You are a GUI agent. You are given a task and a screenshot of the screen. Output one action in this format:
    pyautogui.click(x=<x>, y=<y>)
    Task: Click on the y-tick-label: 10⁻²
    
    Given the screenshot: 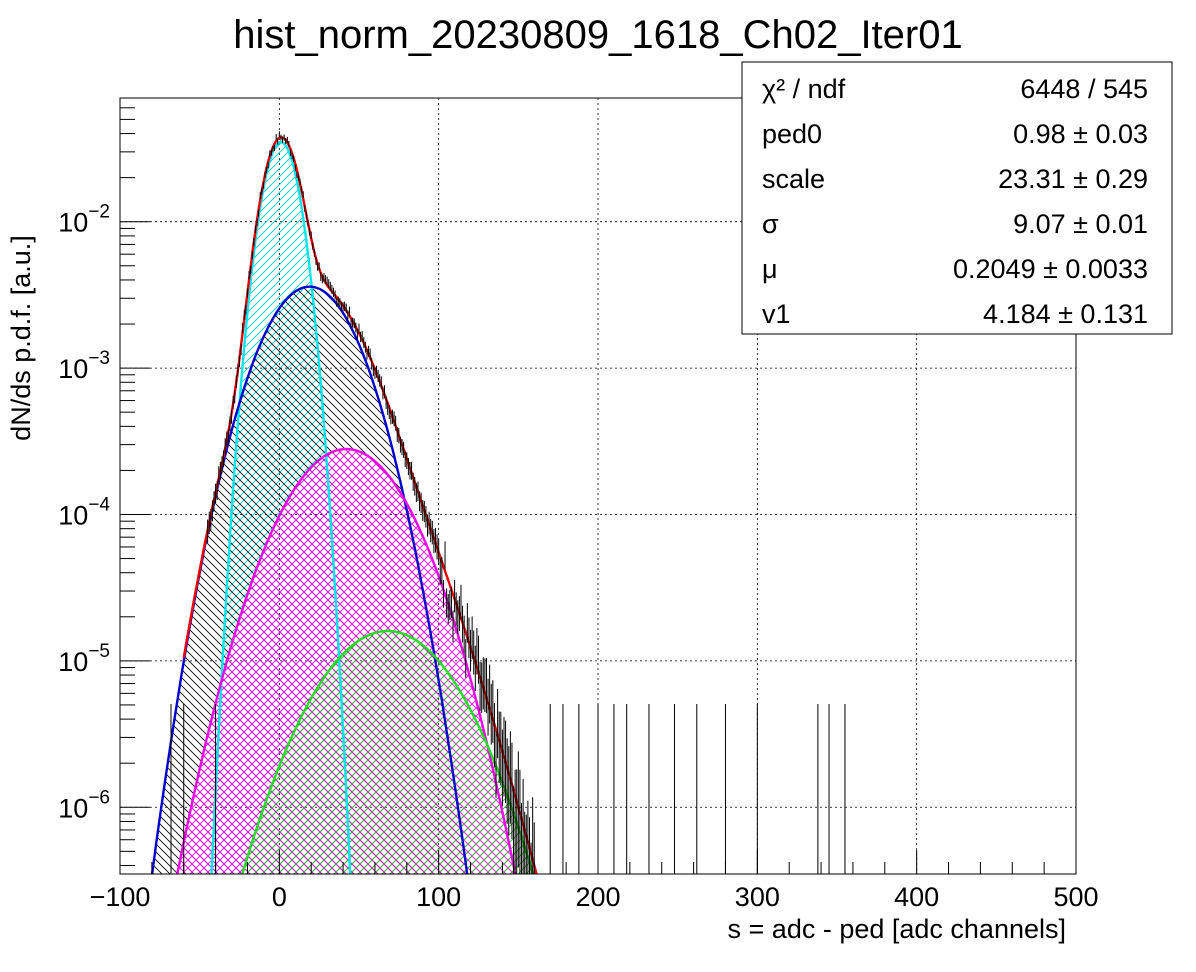 What is the action you would take?
    pyautogui.click(x=84, y=220)
    